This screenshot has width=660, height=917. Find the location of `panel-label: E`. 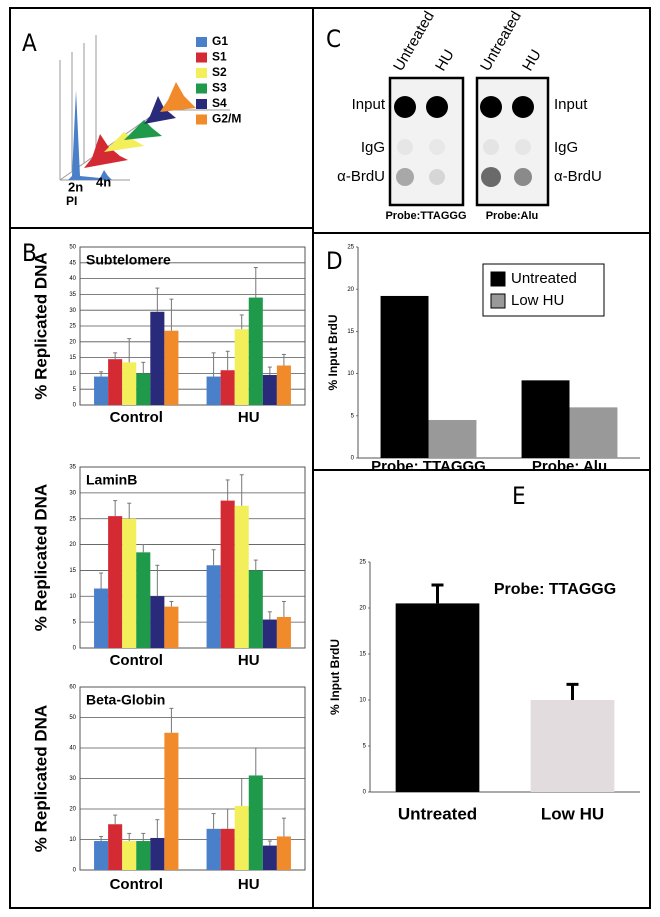

panel-label: E is located at coordinates (519, 496).